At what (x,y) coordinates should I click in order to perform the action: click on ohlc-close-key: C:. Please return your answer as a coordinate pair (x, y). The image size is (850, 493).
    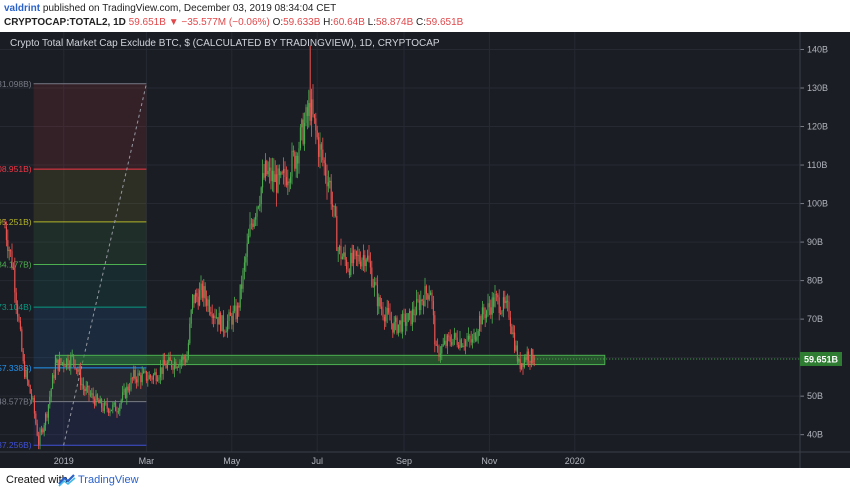
    Looking at the image, I should click on (421, 22).